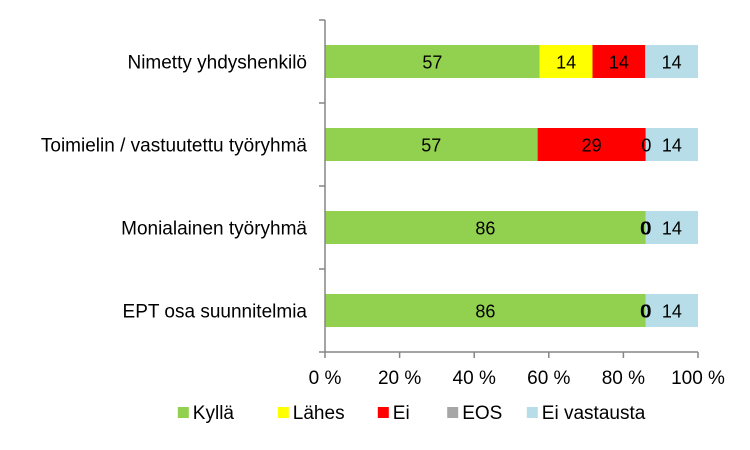  I want to click on legend-item-kyll-: Kyllä, so click(206, 413).